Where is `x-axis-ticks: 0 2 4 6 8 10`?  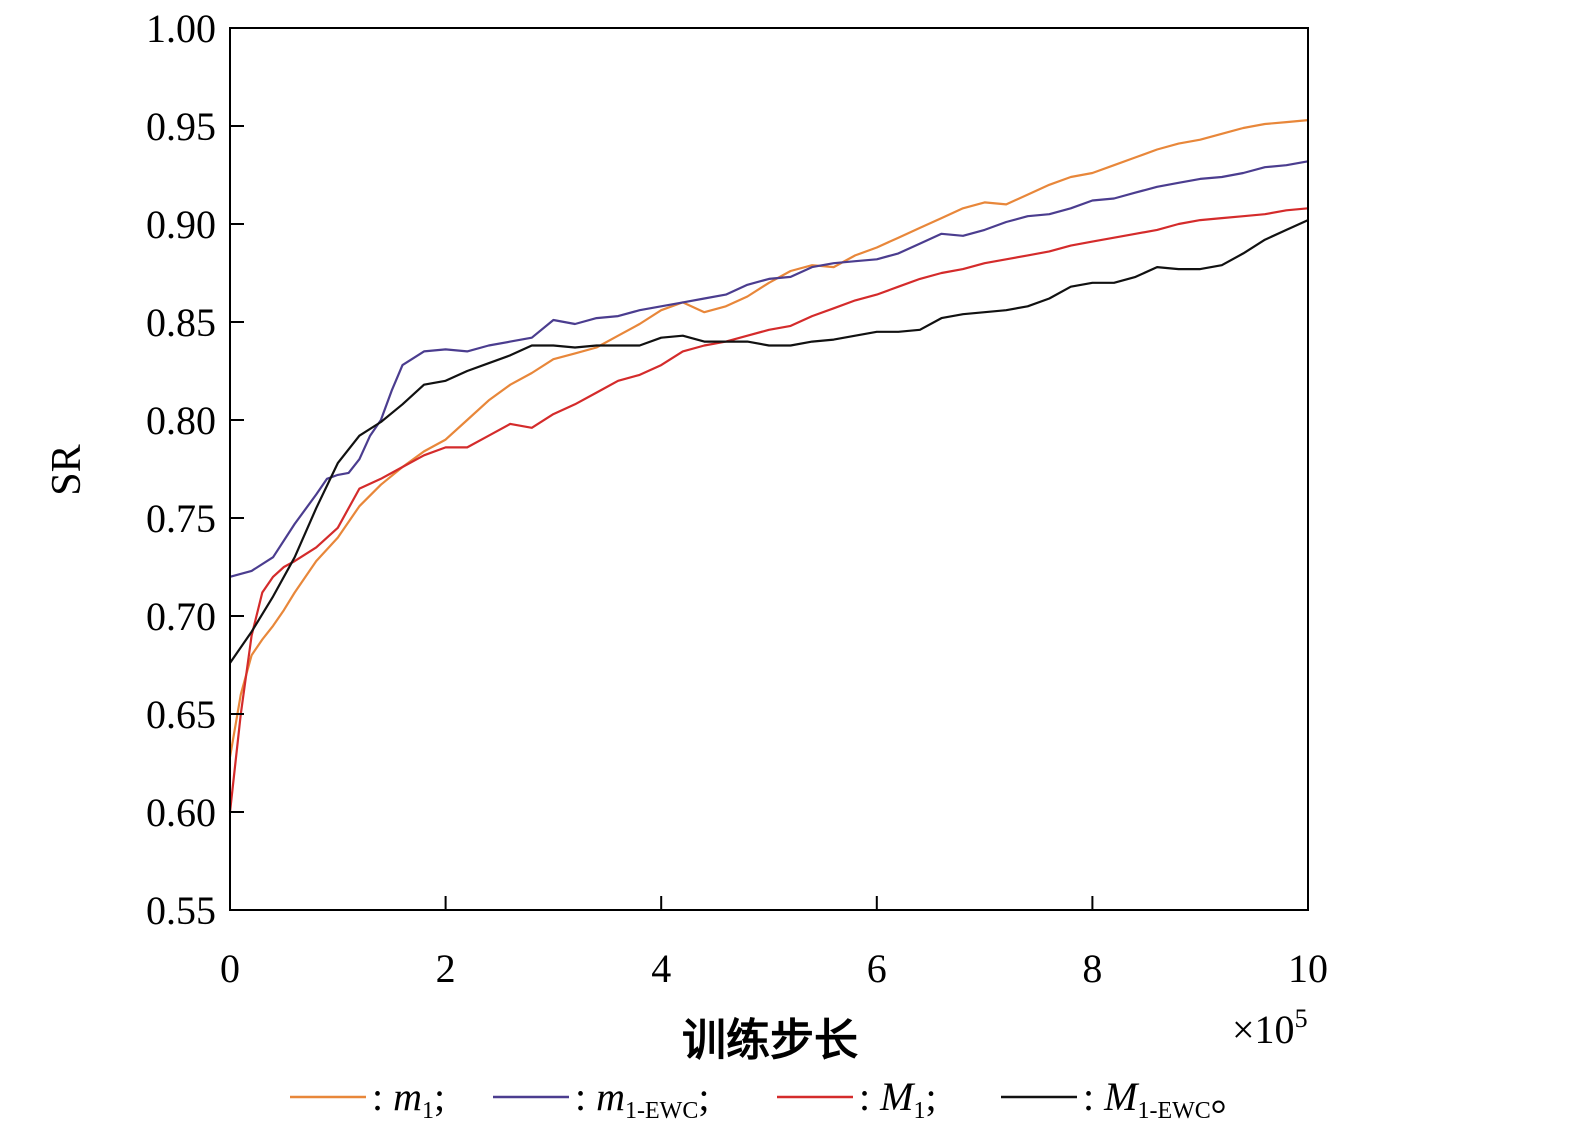 x-axis-ticks: 0 2 4 6 8 10 is located at coordinates (774, 943).